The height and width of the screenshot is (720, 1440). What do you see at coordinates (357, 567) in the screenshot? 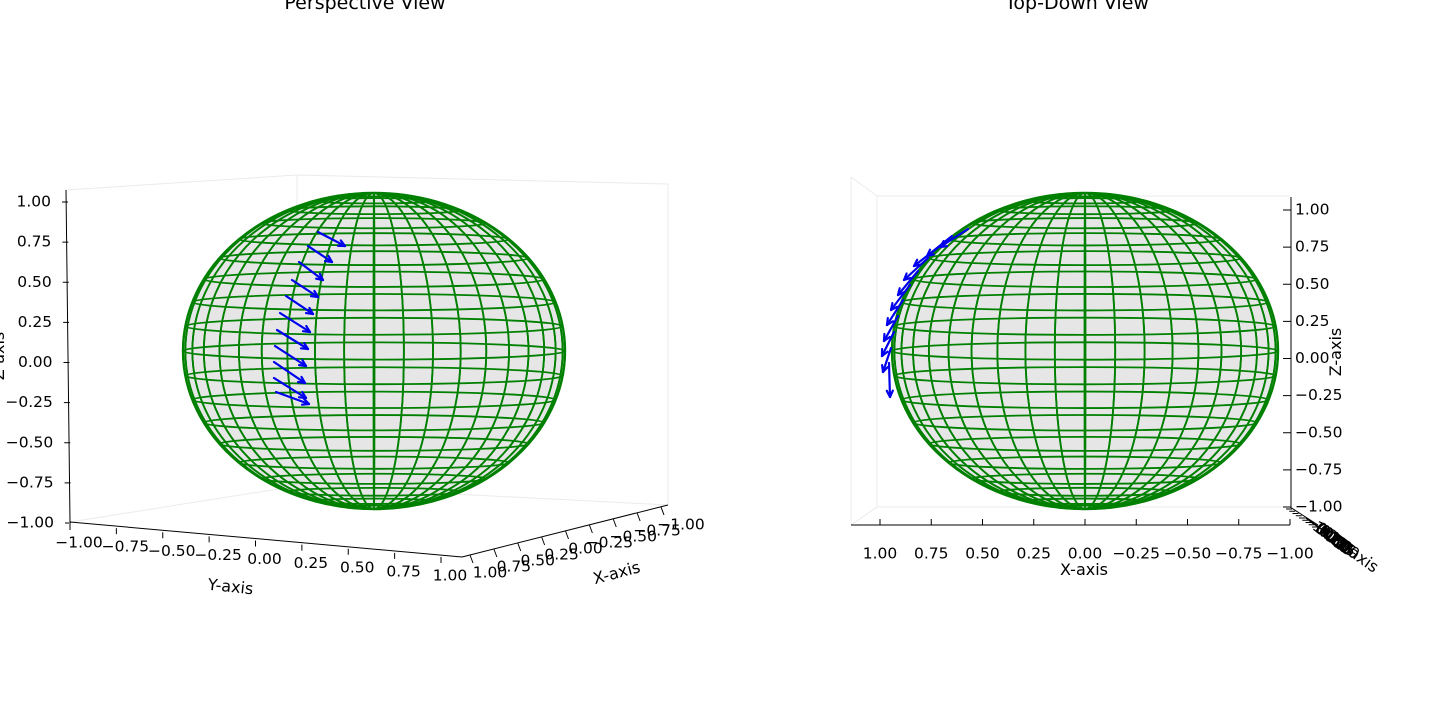
I see `left-y-tick-label: 0.50` at bounding box center [357, 567].